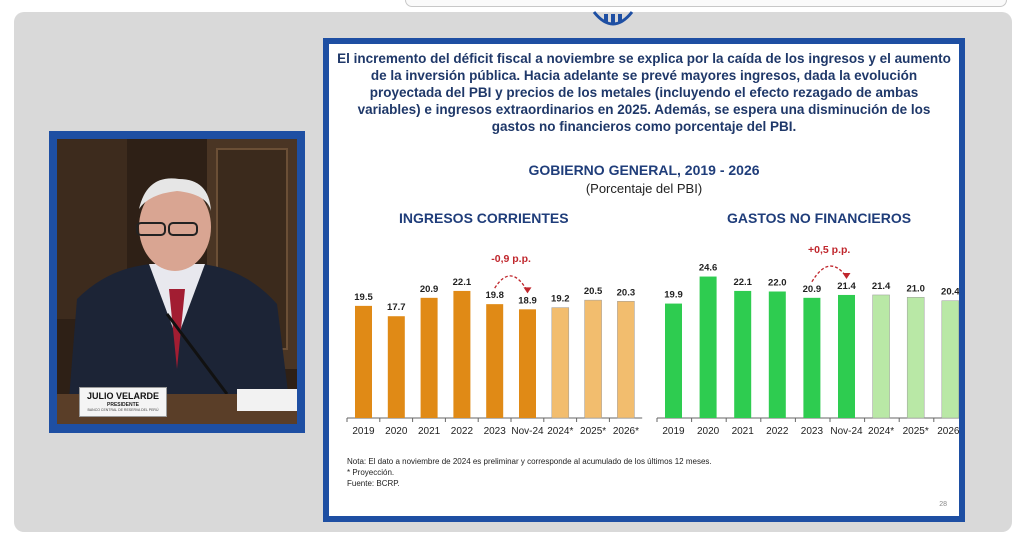 The image size is (1024, 552). What do you see at coordinates (881, 431) in the screenshot?
I see `gastos-tick-label-6: 2024*` at bounding box center [881, 431].